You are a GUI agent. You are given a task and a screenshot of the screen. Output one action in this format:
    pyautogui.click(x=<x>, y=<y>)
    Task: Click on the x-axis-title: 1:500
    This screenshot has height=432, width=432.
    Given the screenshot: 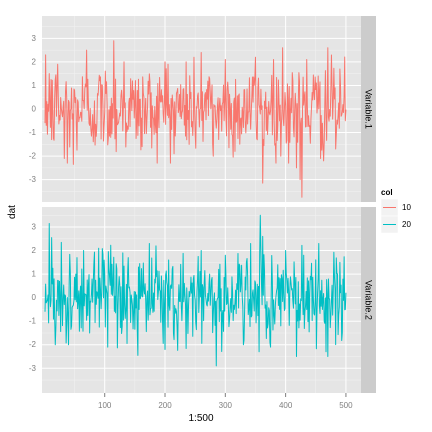 What is the action you would take?
    pyautogui.click(x=200, y=418)
    